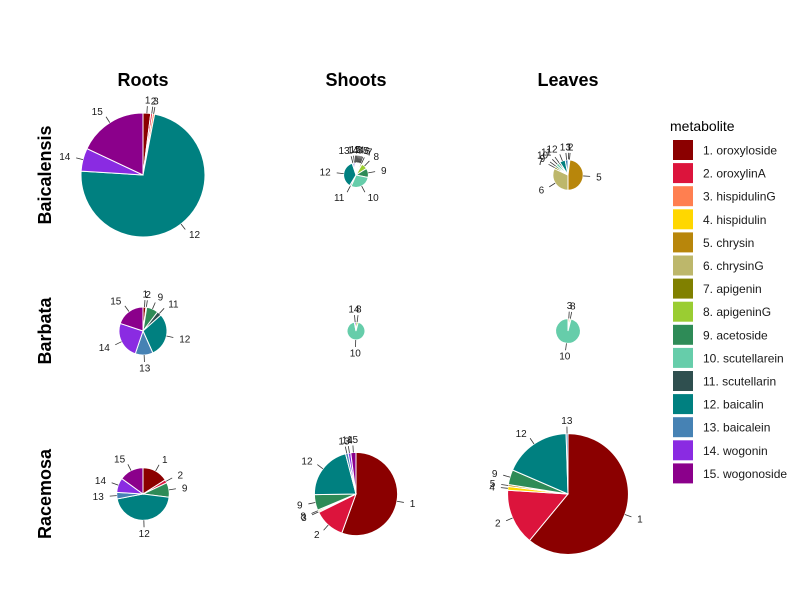  I want to click on legend-label-2: 2. oroxylinA, so click(734, 174).